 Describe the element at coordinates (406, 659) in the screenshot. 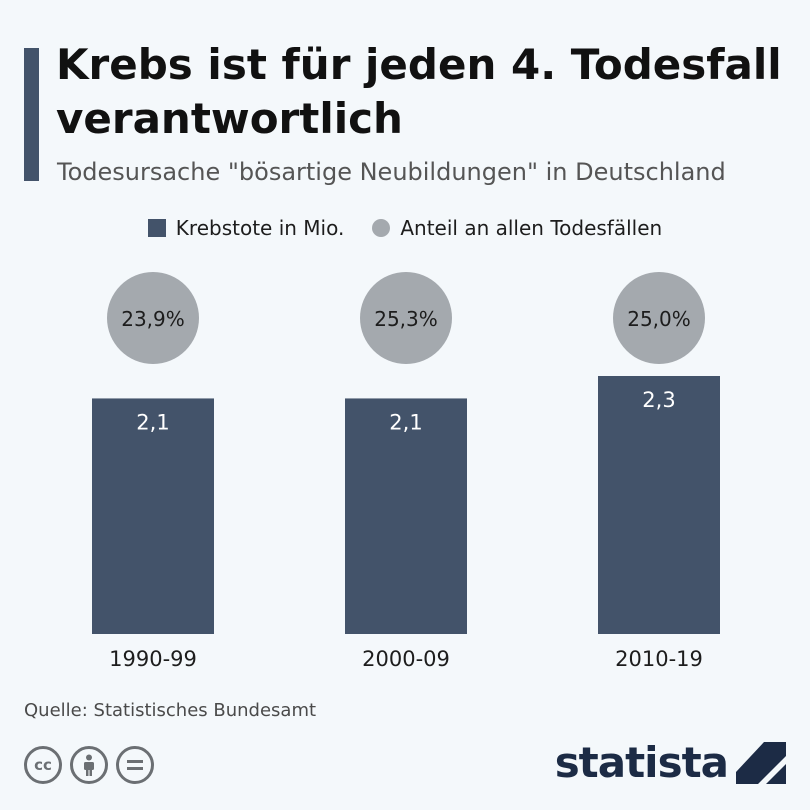

I see `x-tick-label: 2000-09` at that location.